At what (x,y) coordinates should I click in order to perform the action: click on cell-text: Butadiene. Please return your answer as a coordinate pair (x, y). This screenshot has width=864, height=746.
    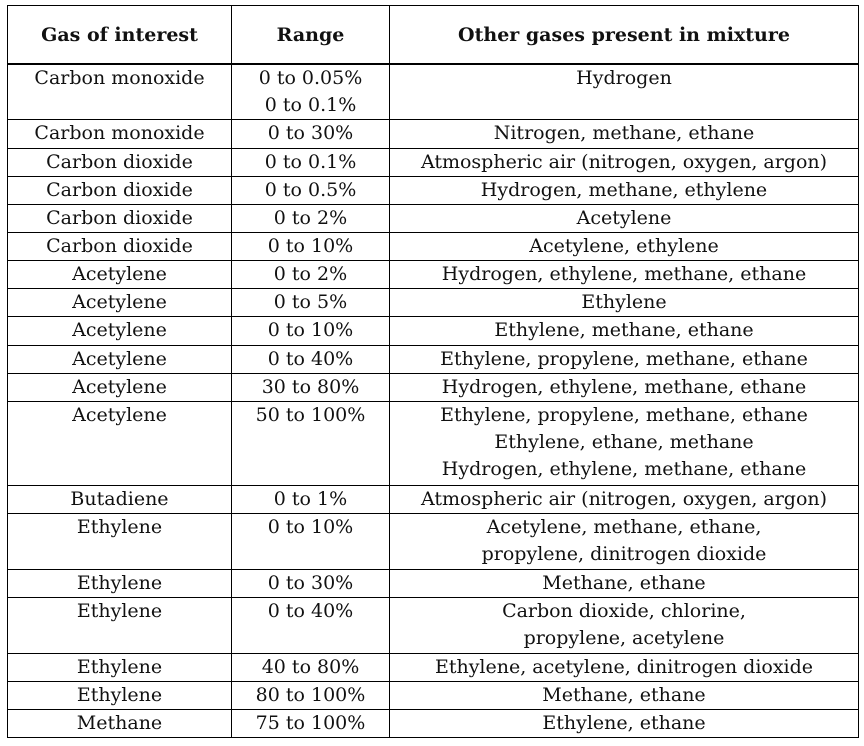
    Looking at the image, I should click on (119, 499).